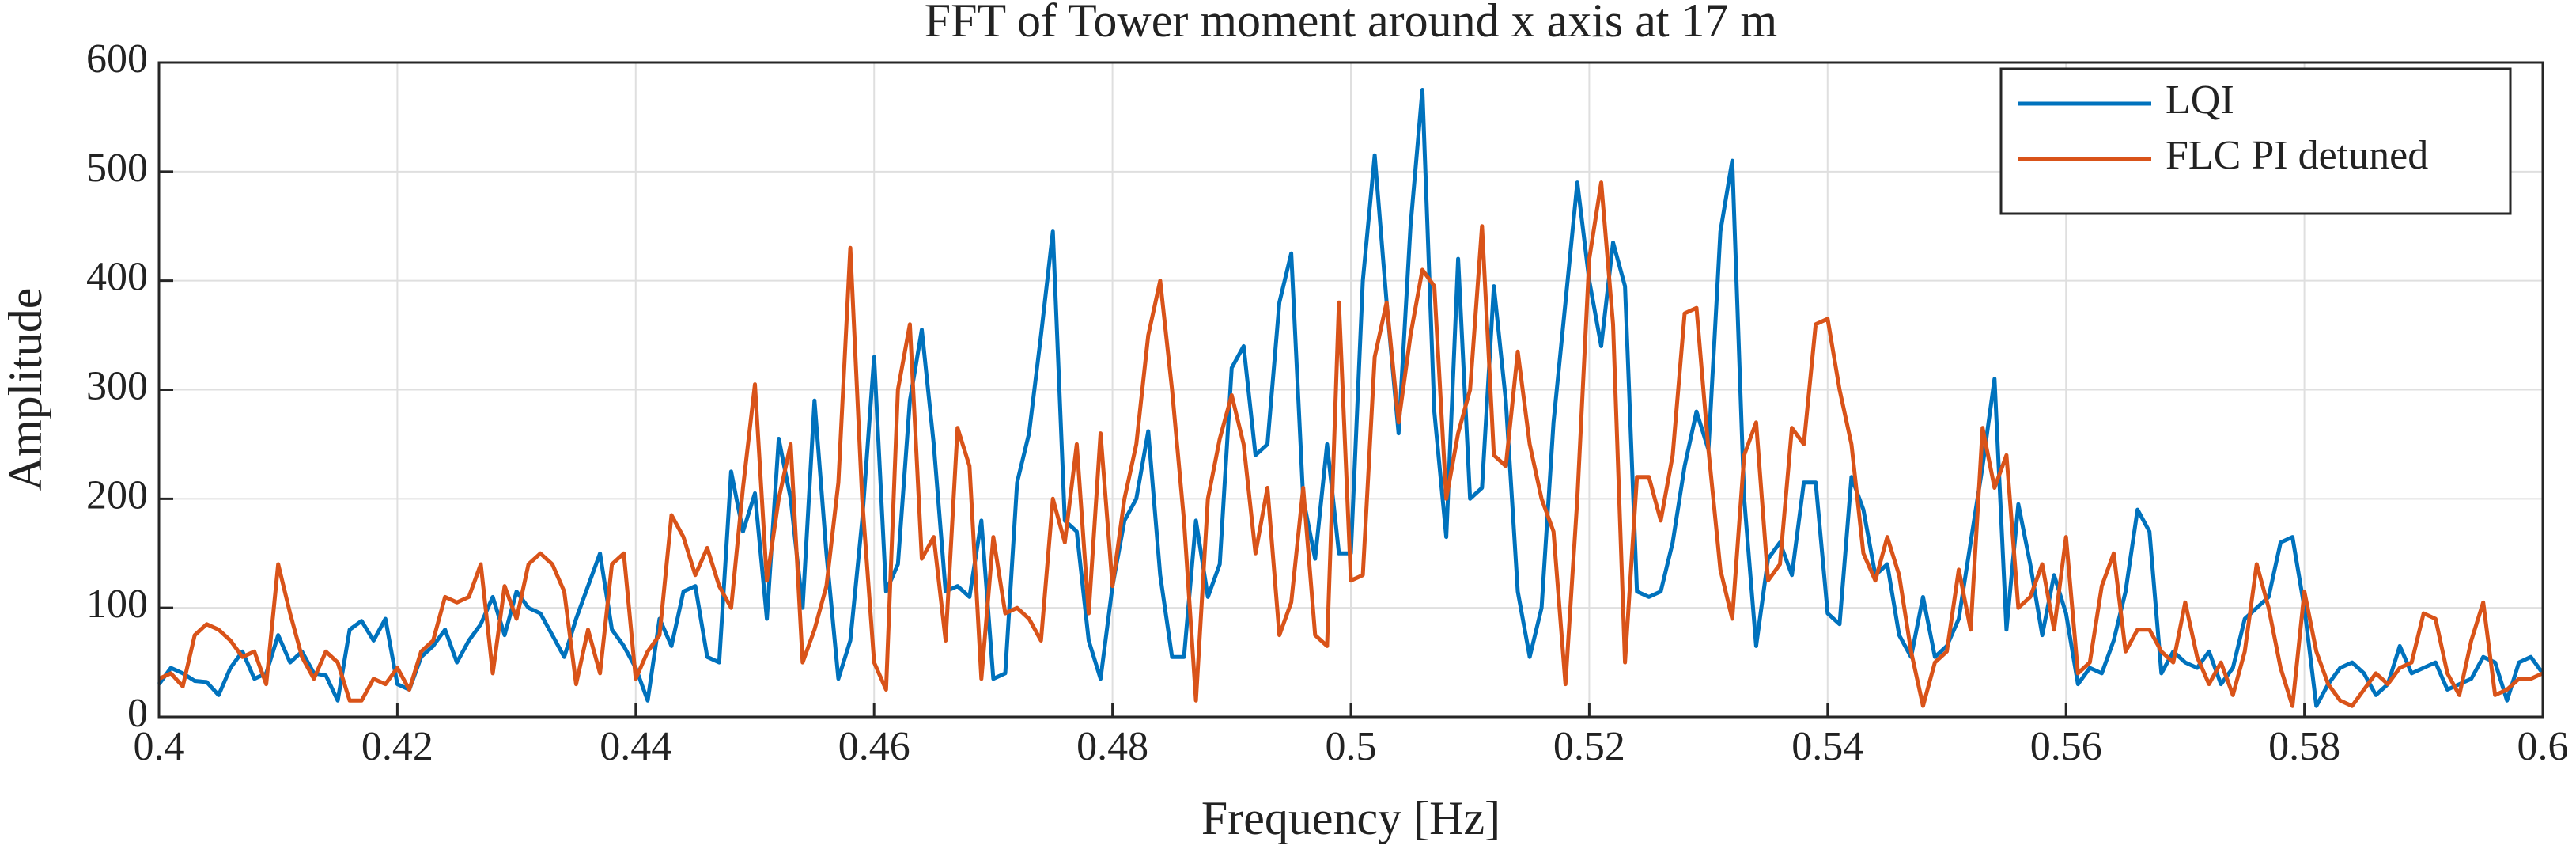 Image resolution: width=2576 pixels, height=857 pixels. What do you see at coordinates (874, 746) in the screenshot?
I see `x-tick-label: 0.46` at bounding box center [874, 746].